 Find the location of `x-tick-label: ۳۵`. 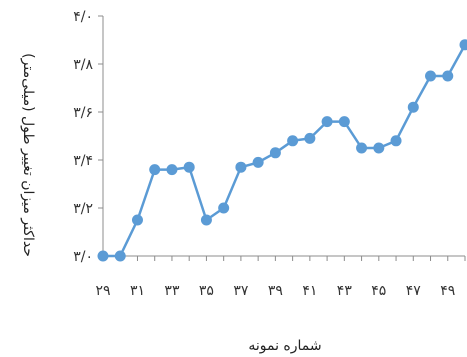

x-tick-label: ۳۵ is located at coordinates (206, 291).